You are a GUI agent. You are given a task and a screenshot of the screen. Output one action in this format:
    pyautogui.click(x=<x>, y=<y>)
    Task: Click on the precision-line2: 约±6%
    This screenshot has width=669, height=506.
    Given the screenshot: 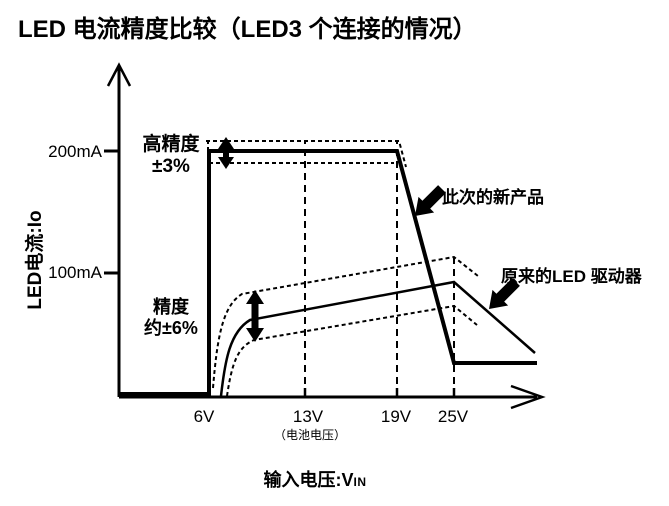 What is the action you would take?
    pyautogui.click(x=171, y=328)
    